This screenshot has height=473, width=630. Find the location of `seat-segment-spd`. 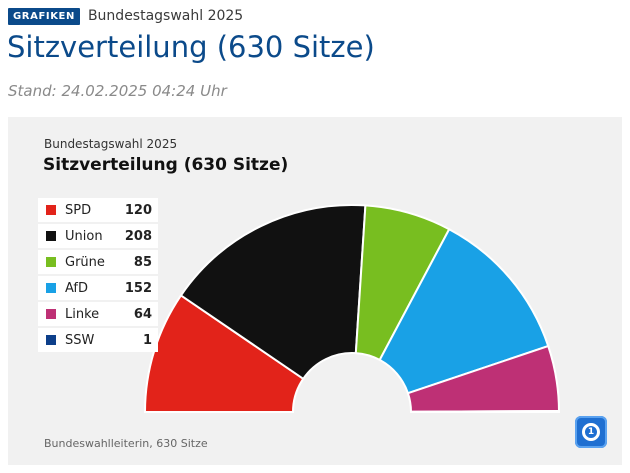

seat-segment-spd is located at coordinates (224, 353).